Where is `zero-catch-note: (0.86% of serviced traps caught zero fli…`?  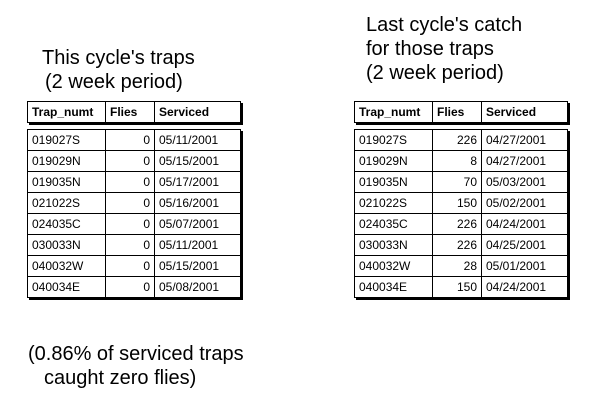
zero-catch-note: (0.86% of serviced traps caught zero fli… is located at coordinates (136, 366).